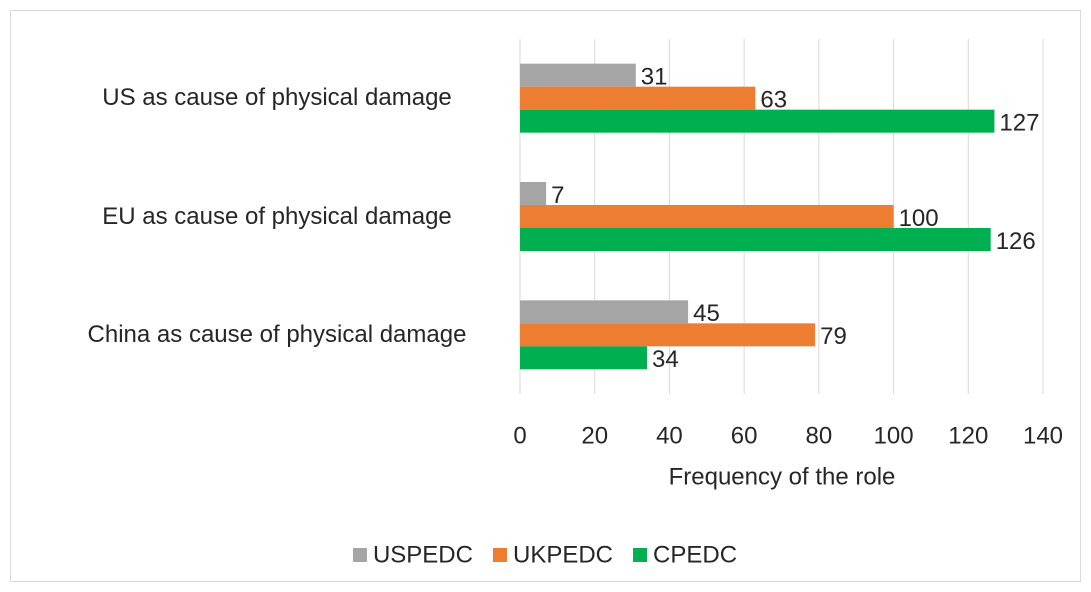 The image size is (1091, 592). I want to click on x-tick-label: 80, so click(819, 435).